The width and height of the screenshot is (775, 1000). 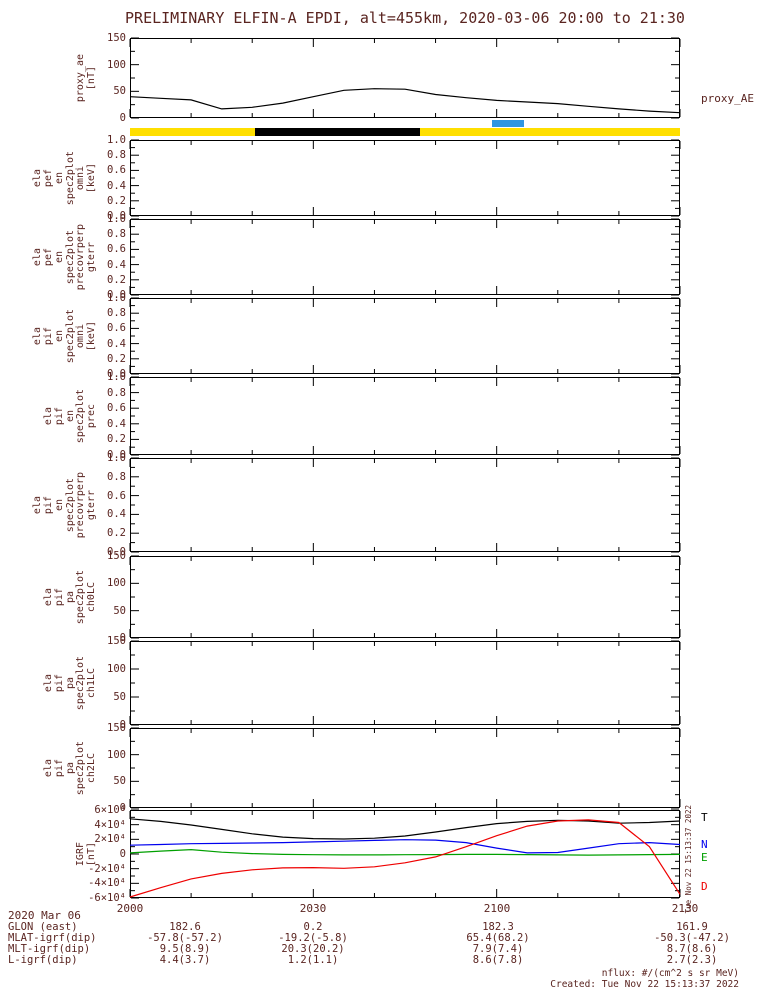 I want to click on trace-label-proxy_AE: proxy_AE, so click(x=727, y=99).